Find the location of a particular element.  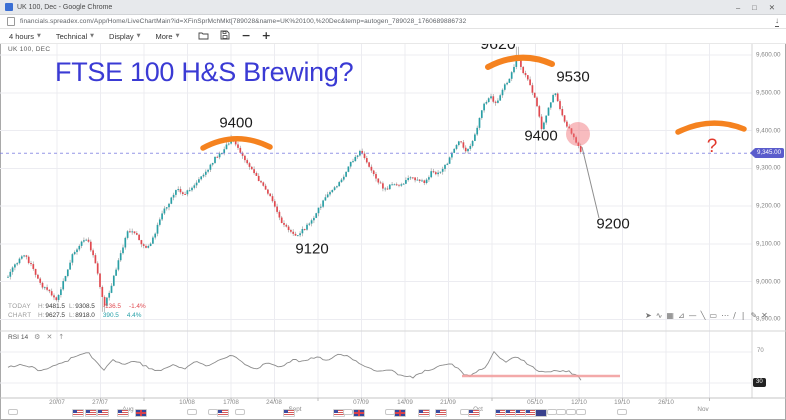

close-indicator-icon: ✕ is located at coordinates (49, 337).